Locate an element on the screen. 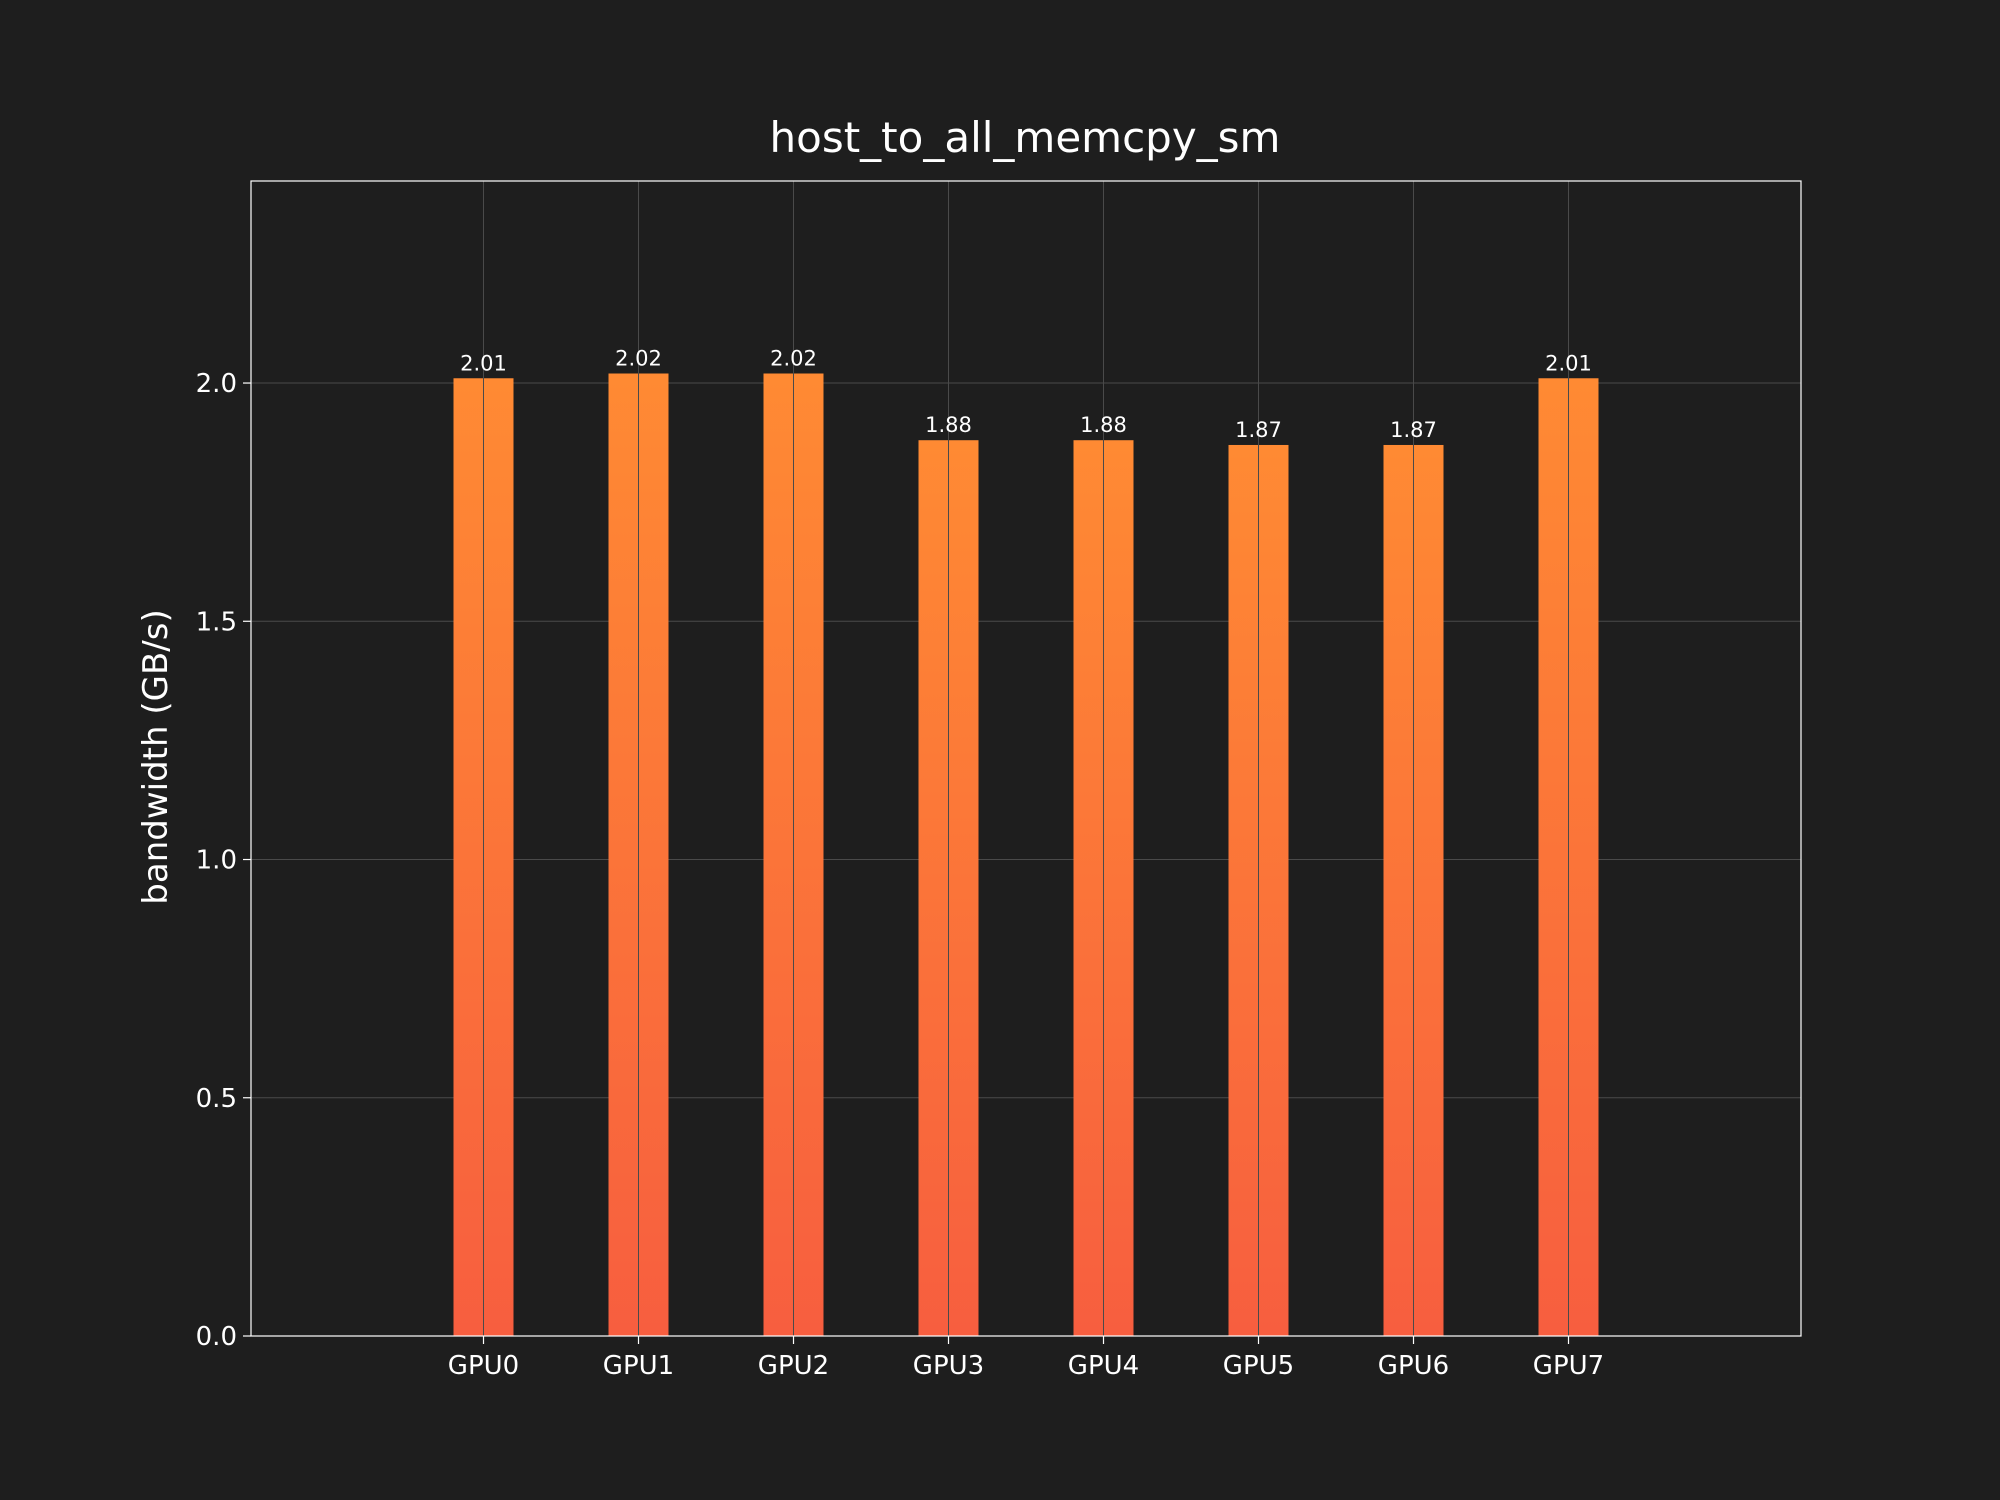  y-tick-label: 1.0 is located at coordinates (216, 861).